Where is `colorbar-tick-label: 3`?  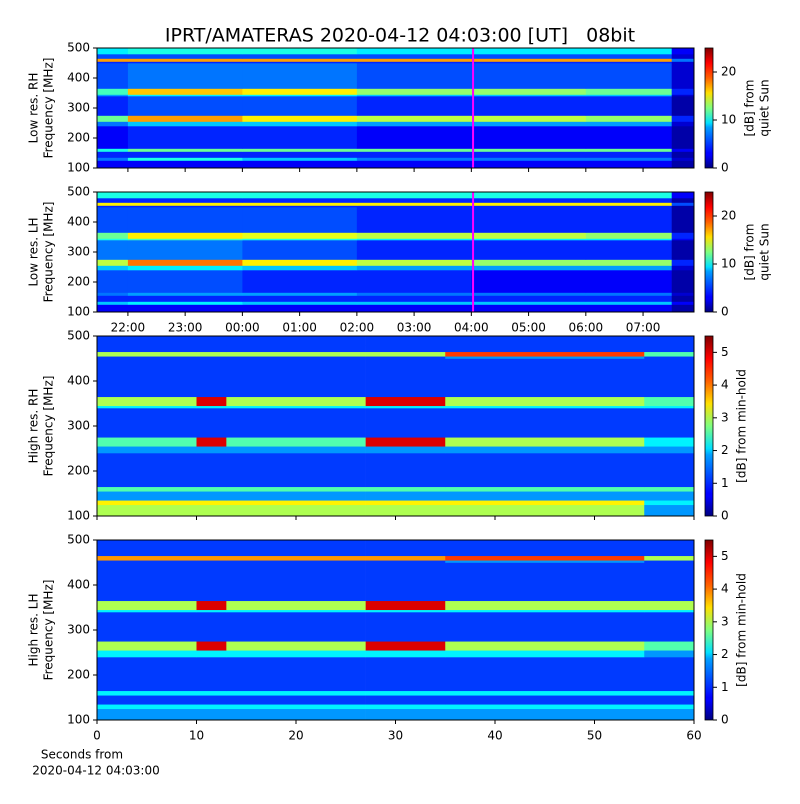
colorbar-tick-label: 3 is located at coordinates (725, 621).